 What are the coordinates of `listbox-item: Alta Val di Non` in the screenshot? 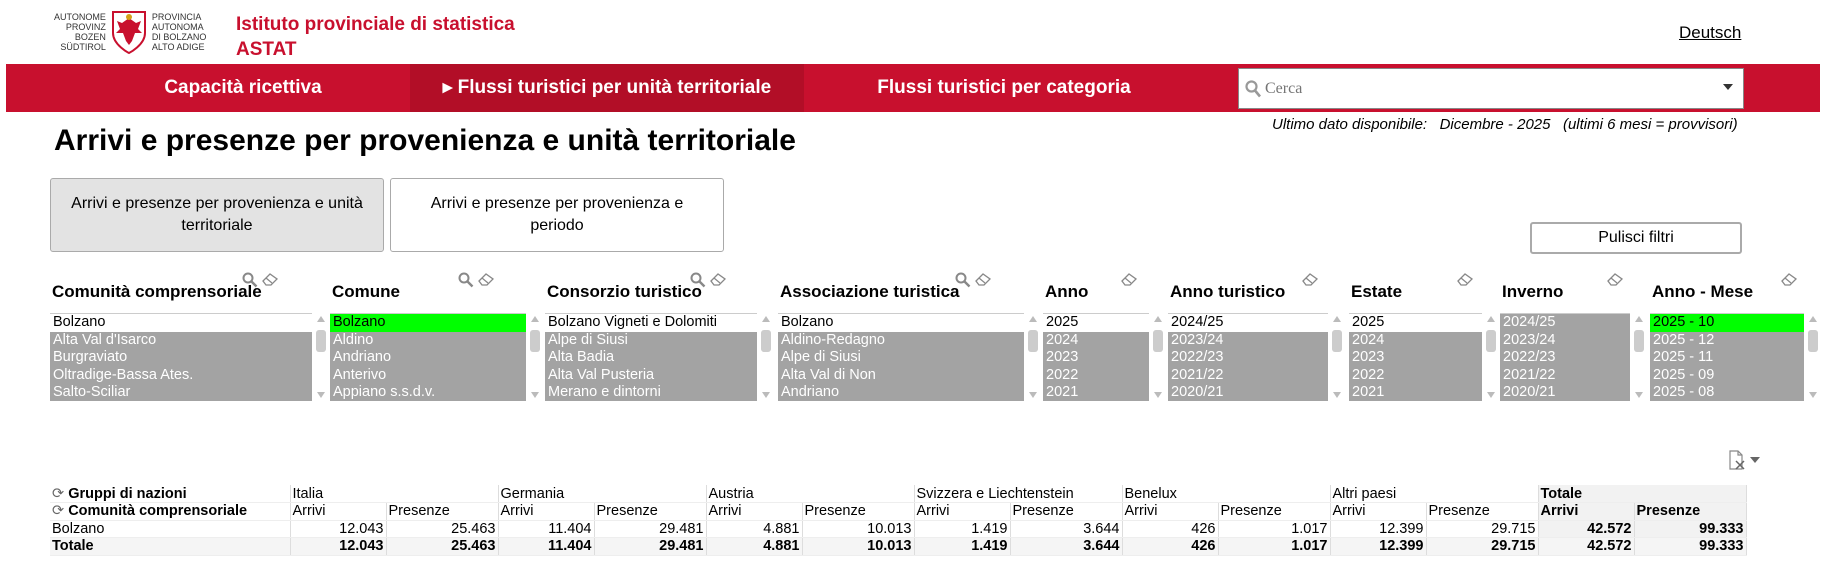 It's located at (901, 375).